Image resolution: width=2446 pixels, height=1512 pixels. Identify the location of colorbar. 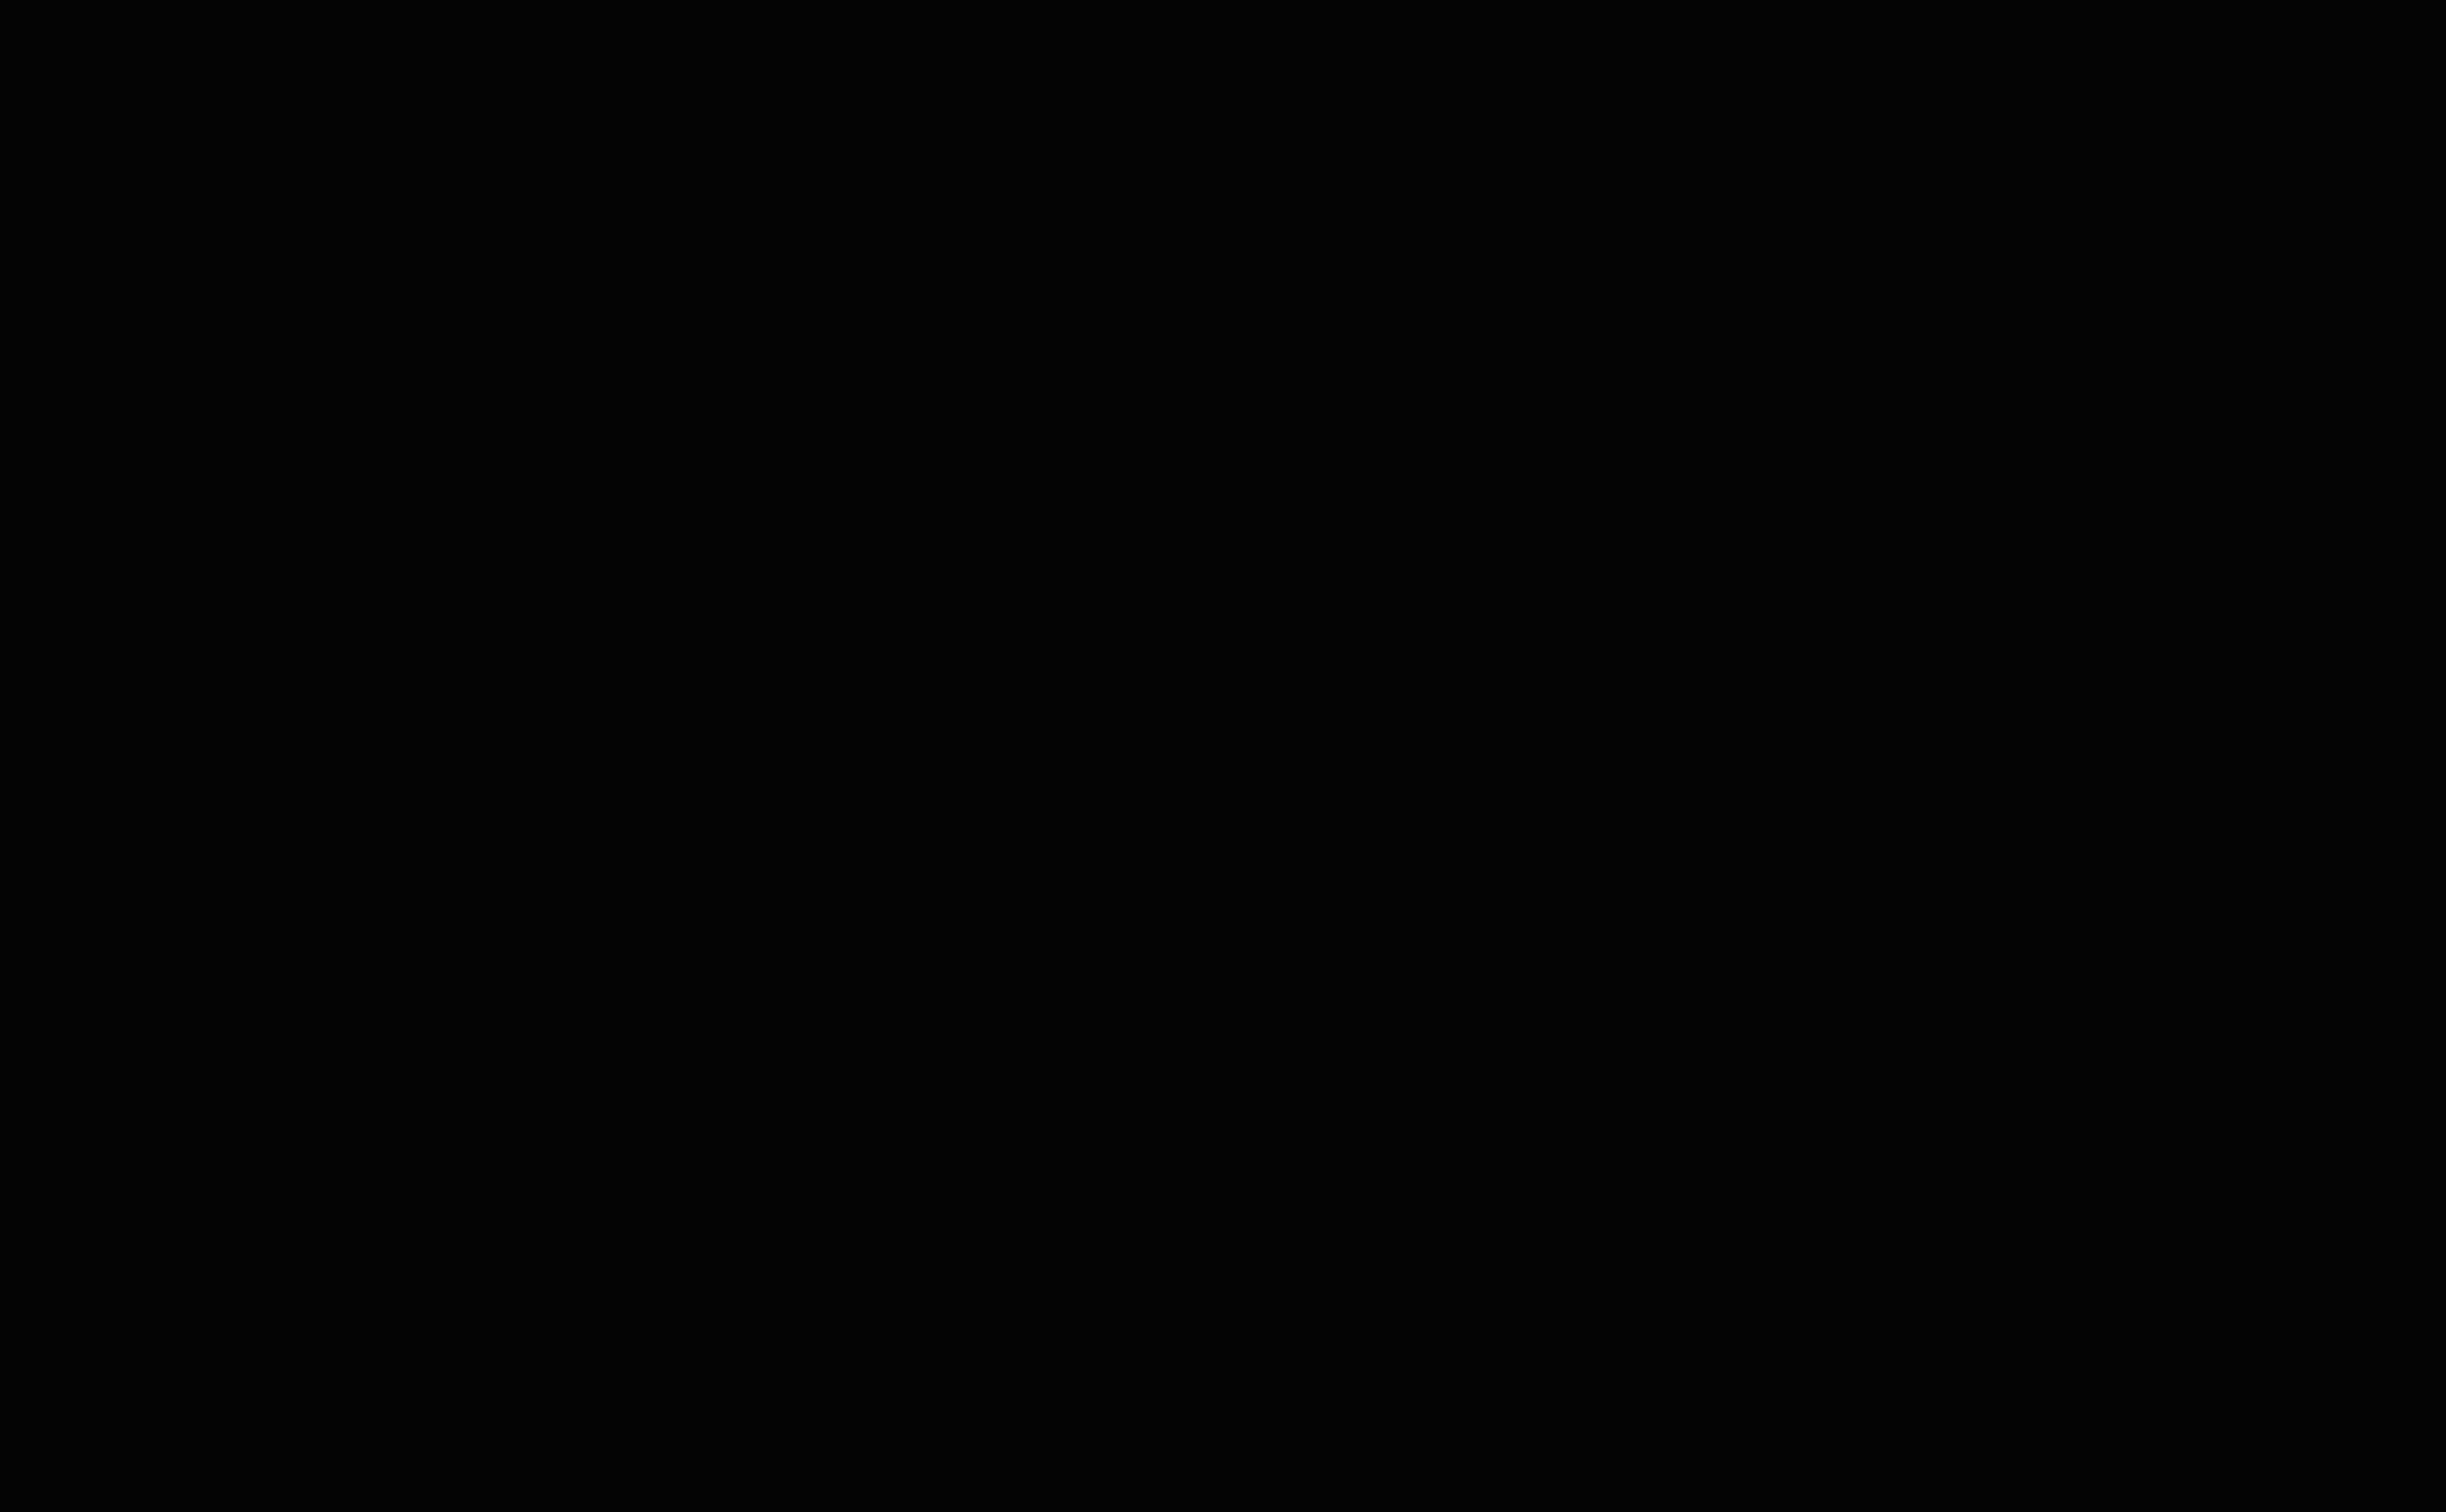
(2122, 753).